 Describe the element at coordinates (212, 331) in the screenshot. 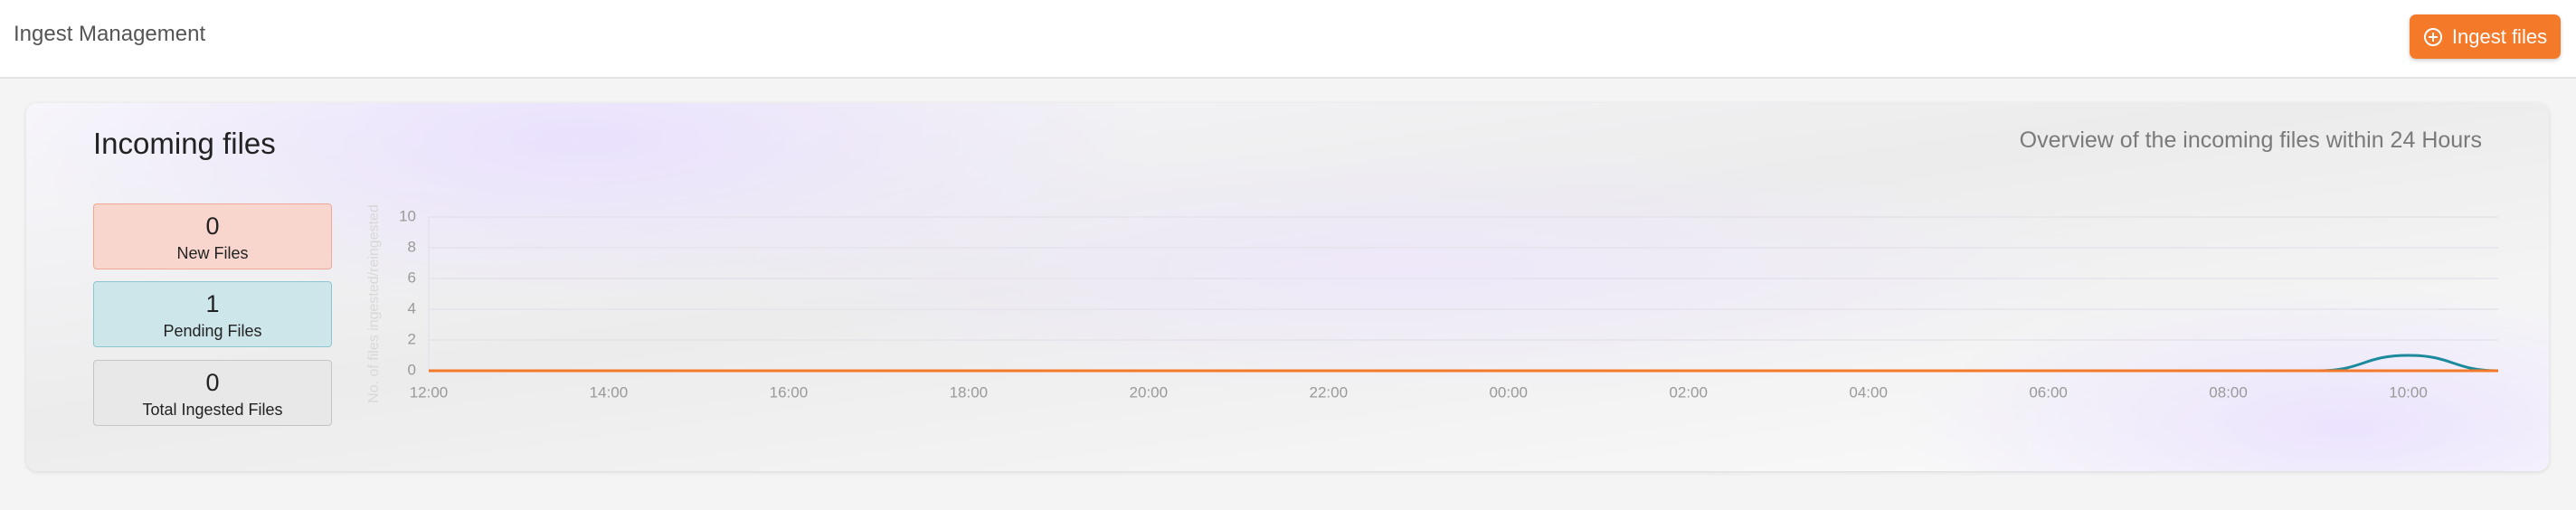

I see `stat-label: Pending Files` at that location.